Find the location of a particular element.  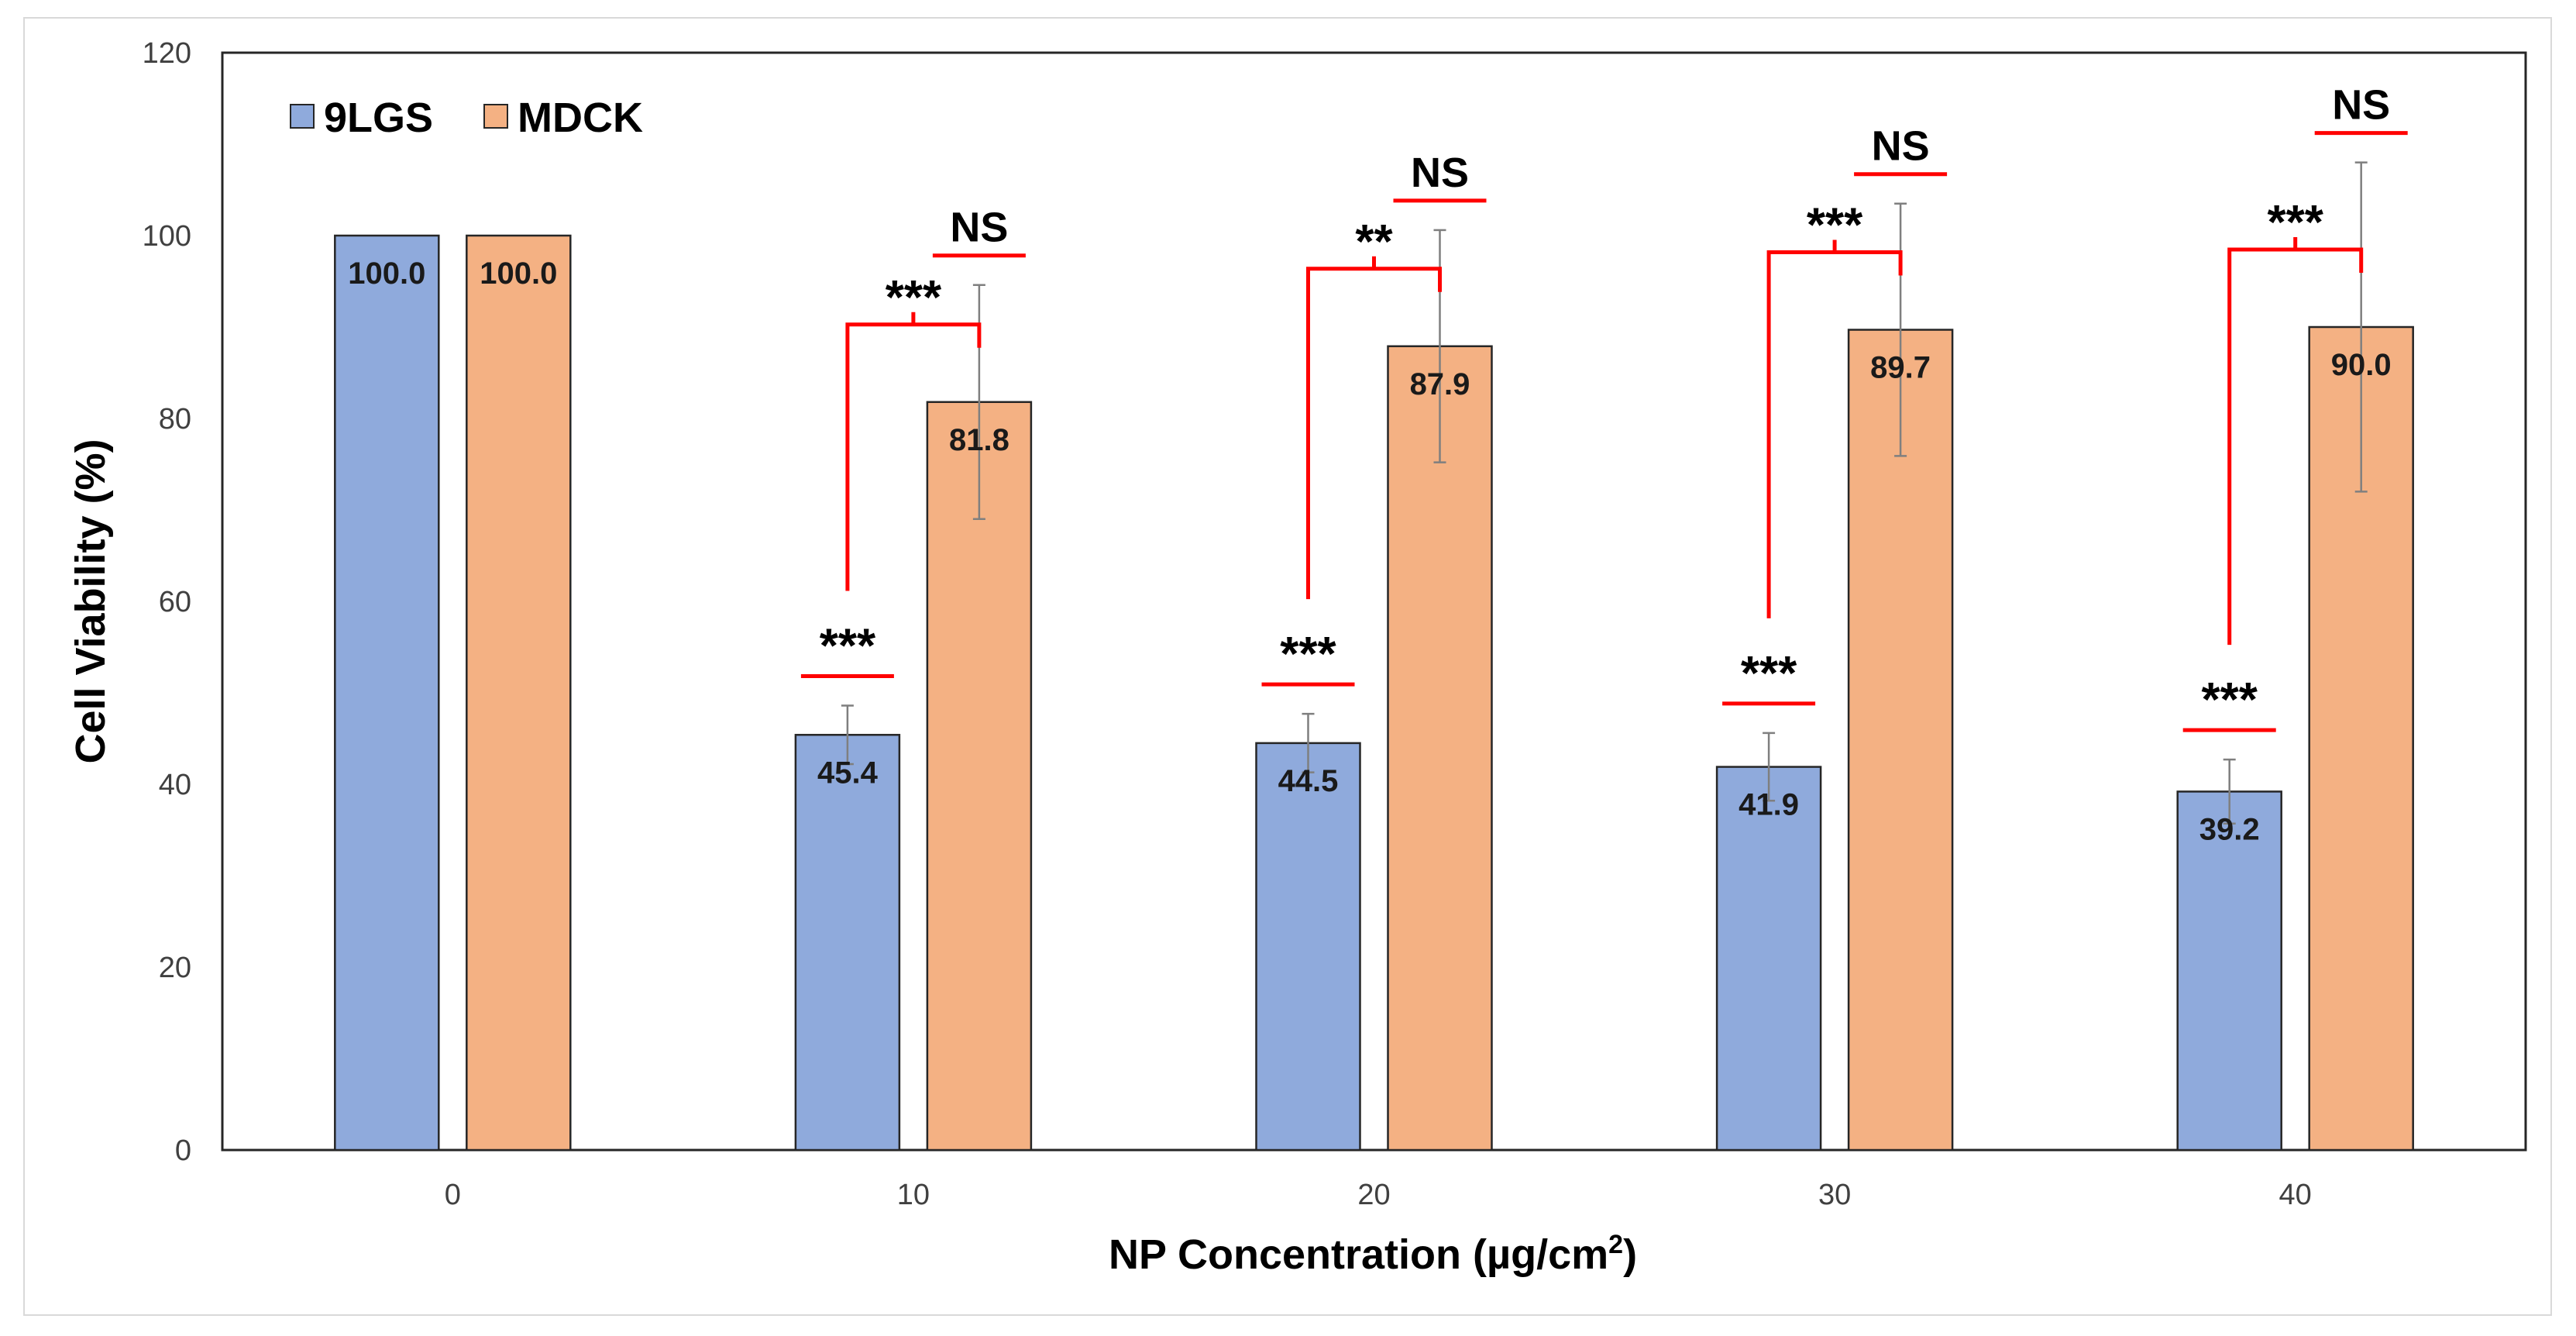

y-tick-label-0: 0 is located at coordinates (183, 1151).